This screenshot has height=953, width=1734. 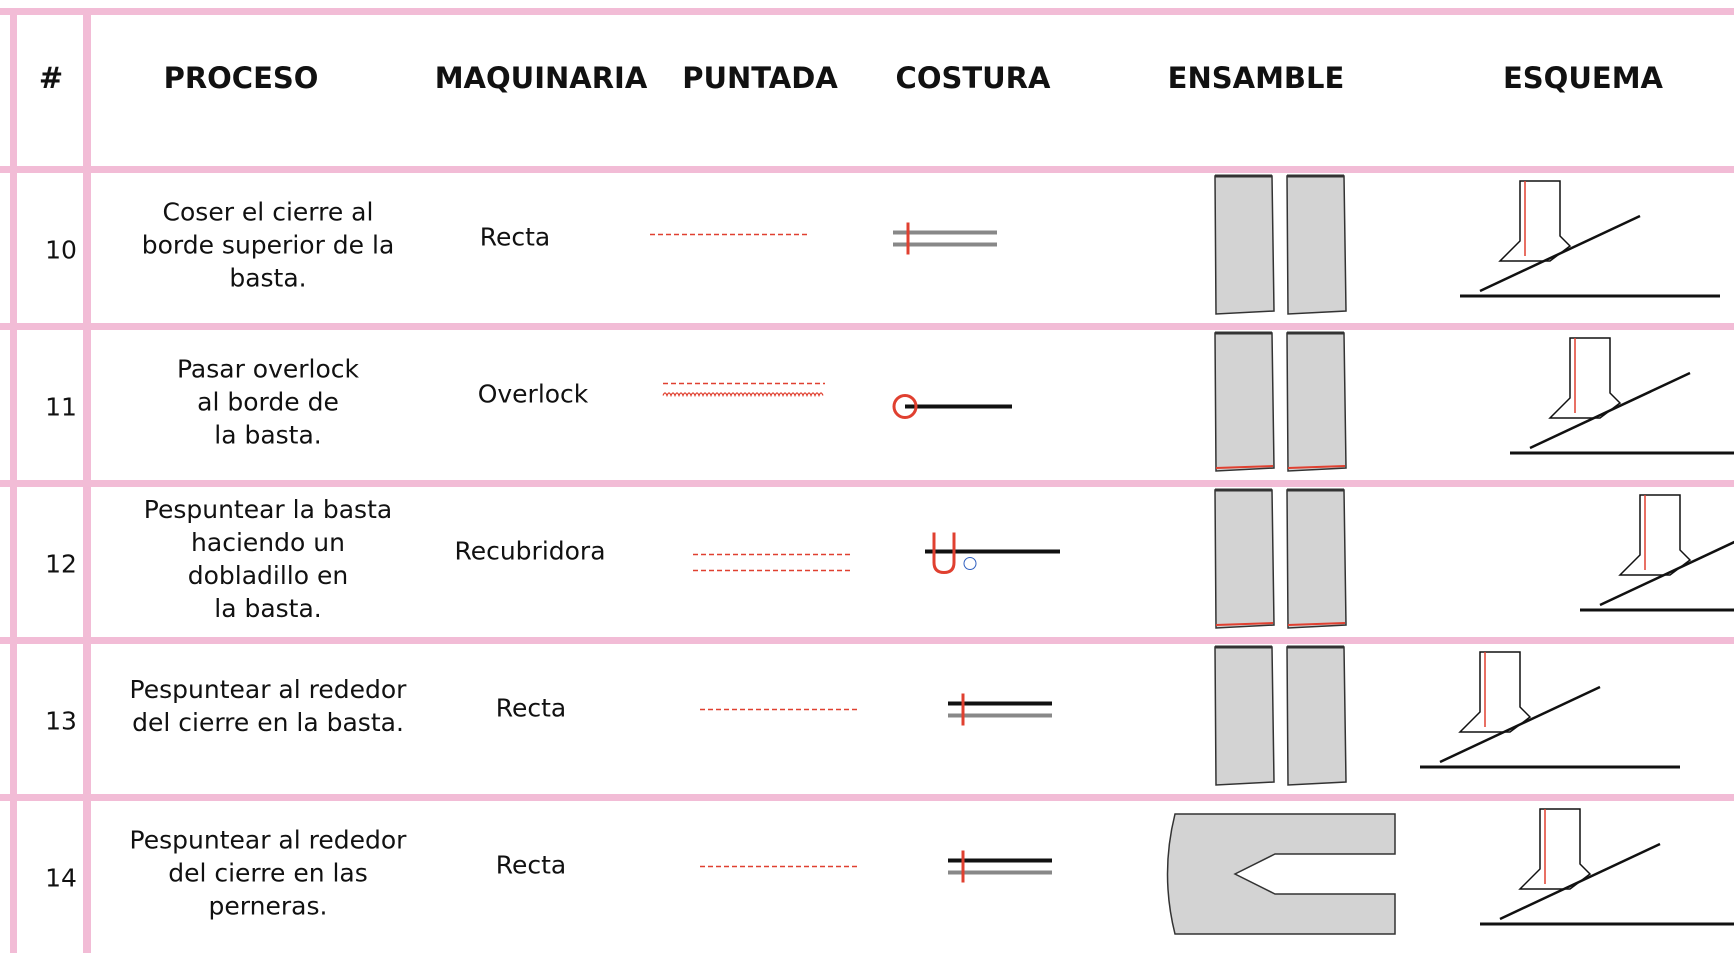 I want to click on header-cell: PUNTADA, so click(x=760, y=78).